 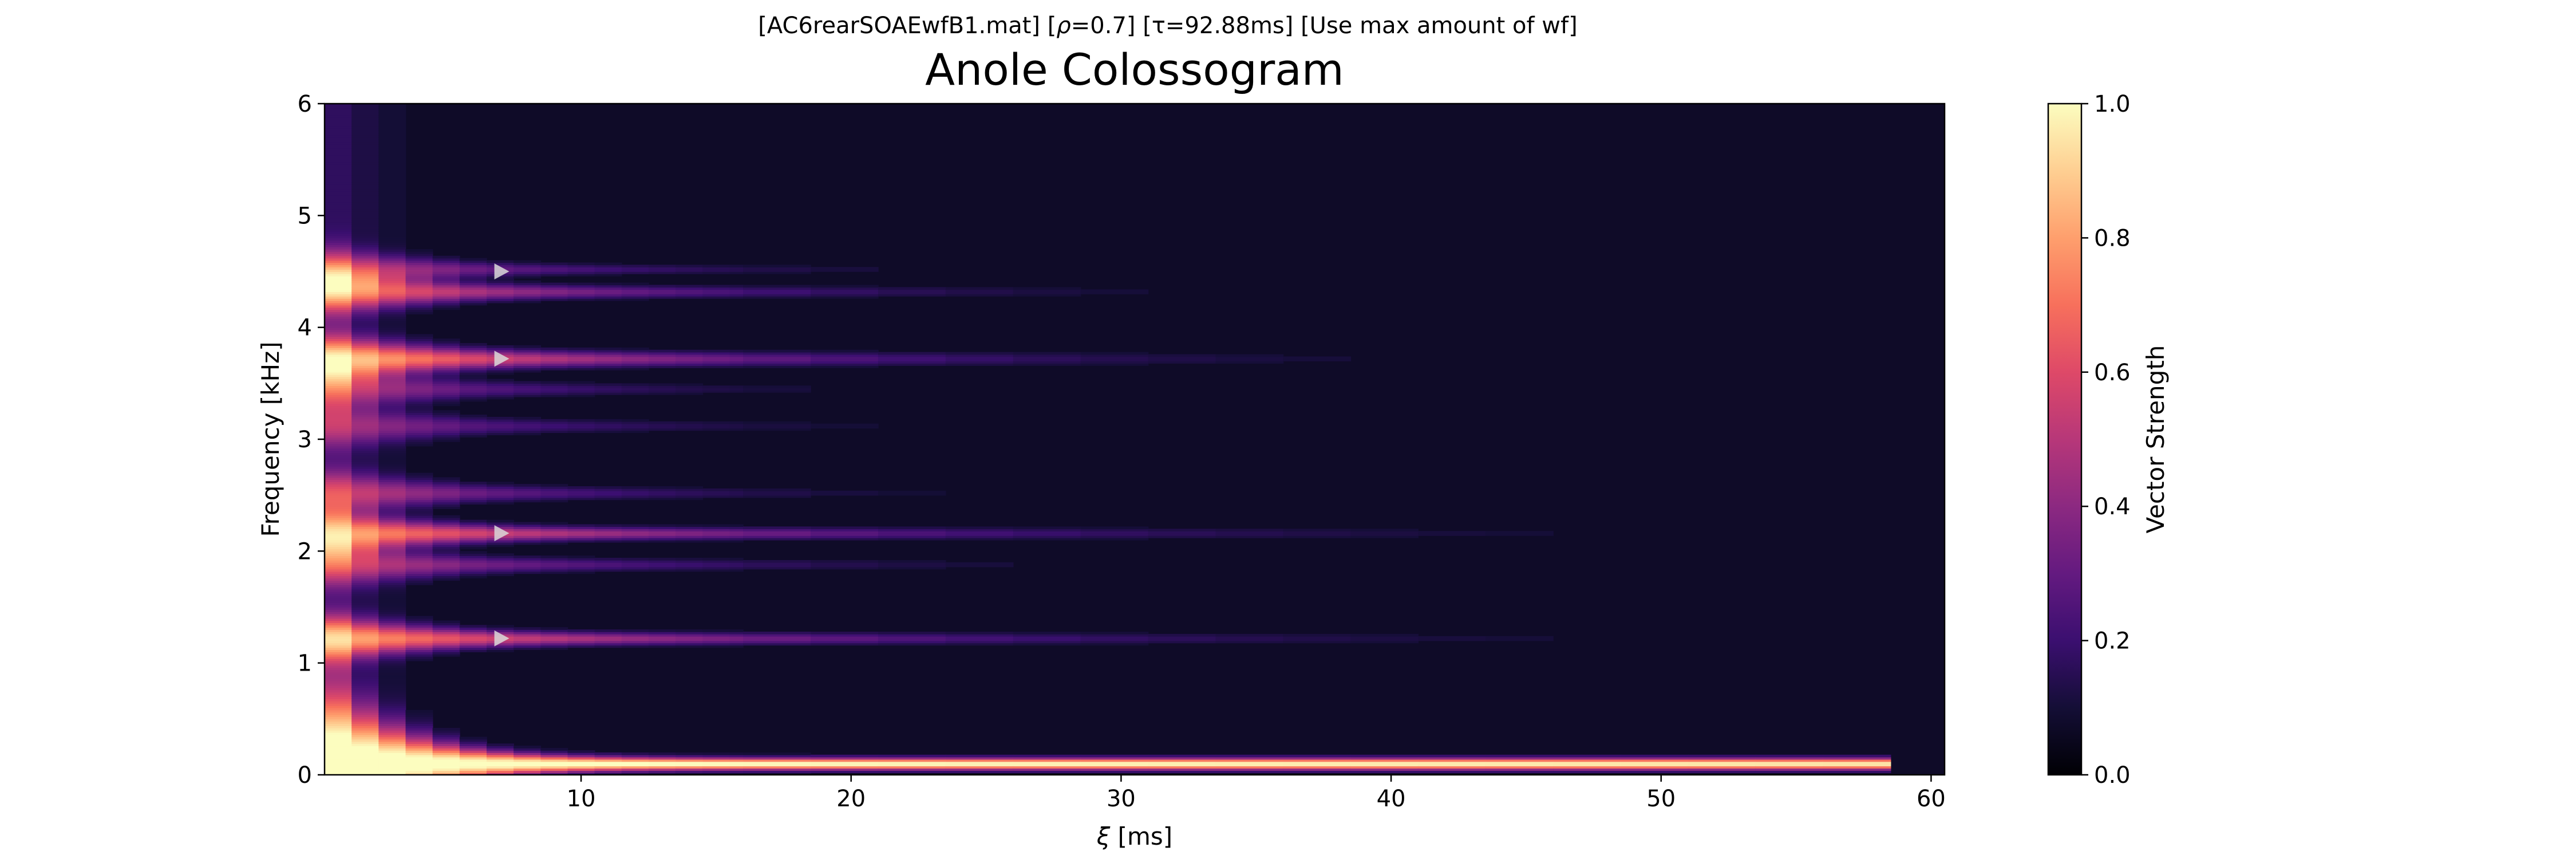 I want to click on colorbar-tick-label: 0.8, so click(x=2112, y=238).